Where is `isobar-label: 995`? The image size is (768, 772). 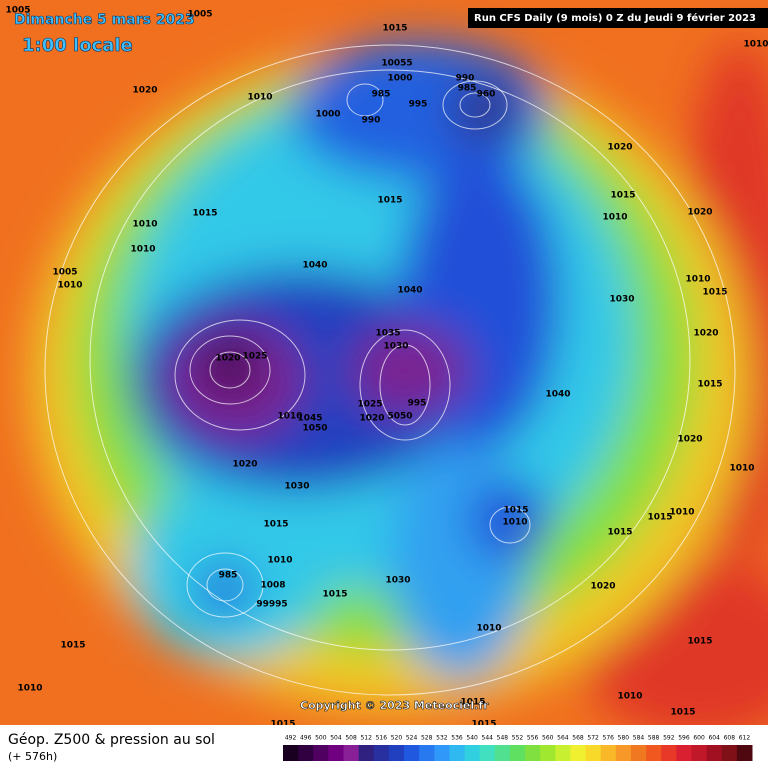
isobar-label: 995 is located at coordinates (417, 404).